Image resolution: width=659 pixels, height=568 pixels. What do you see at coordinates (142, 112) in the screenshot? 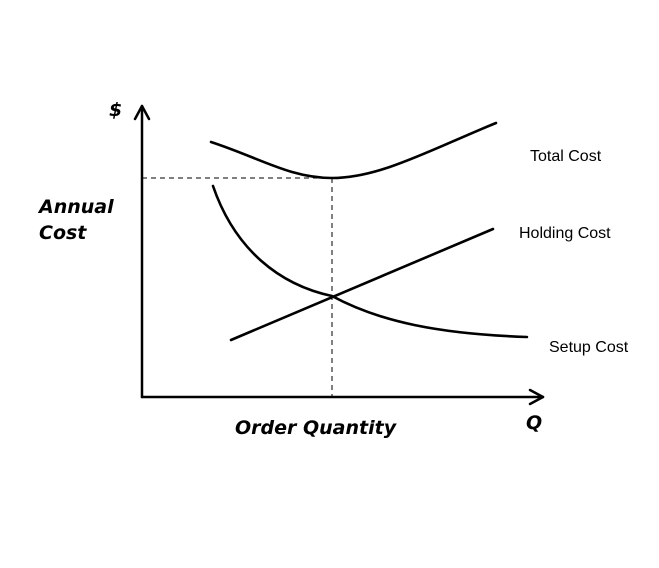
I see `y-axis-arrowhead` at bounding box center [142, 112].